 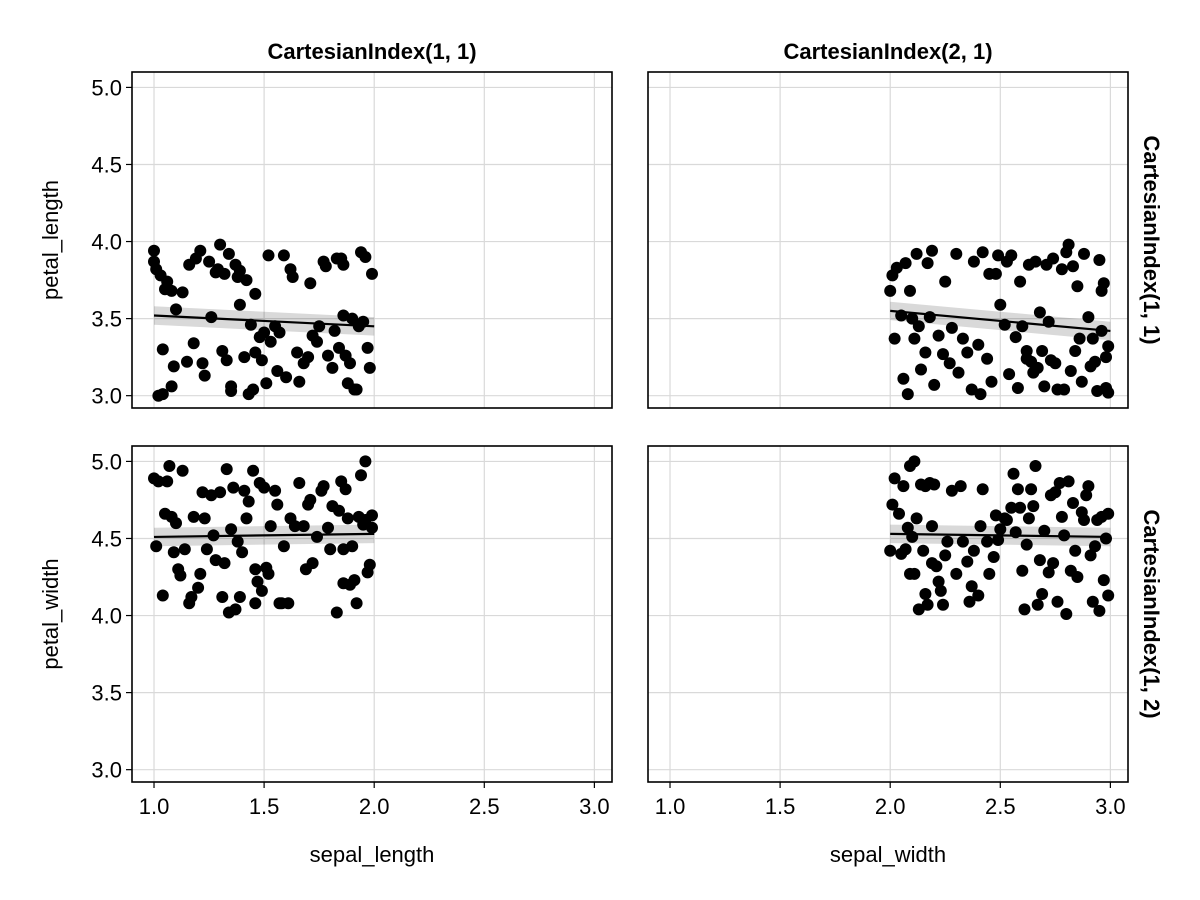 I want to click on y-tick-label-r2c1-1: 3.5, so click(x=106, y=693).